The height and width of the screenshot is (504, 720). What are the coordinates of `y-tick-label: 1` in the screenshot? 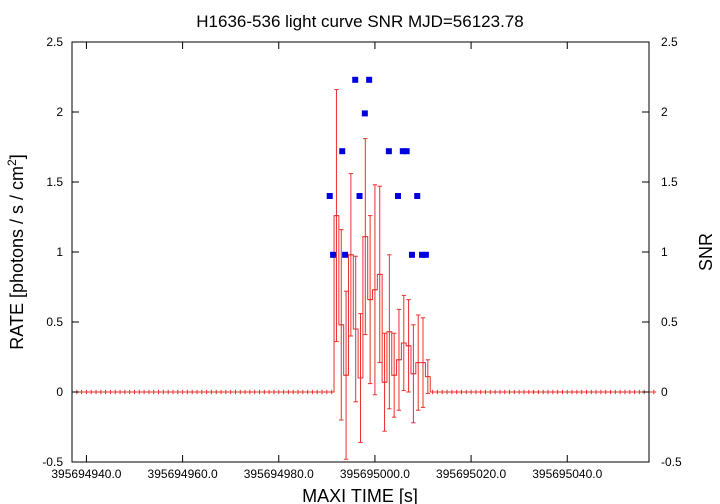 It's located at (59, 252).